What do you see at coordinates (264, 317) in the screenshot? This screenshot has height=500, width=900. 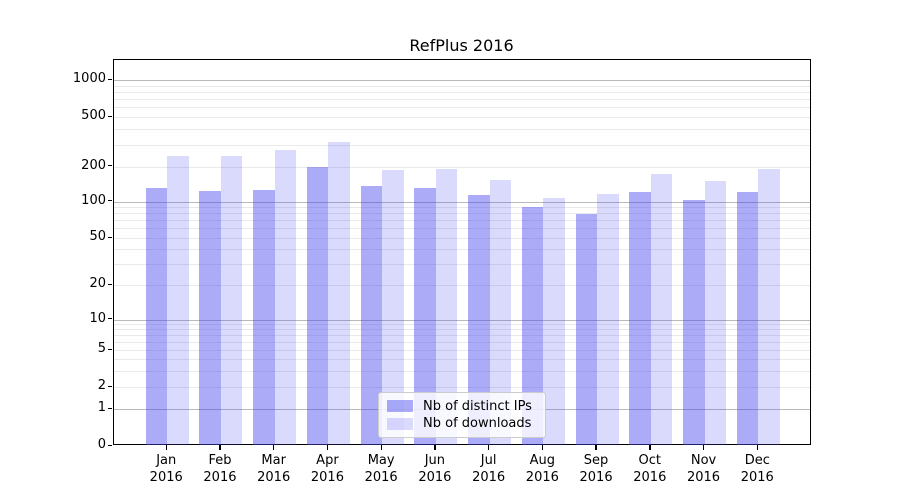 I see `bar-mar-2016-nb-of-distinct-ips` at bounding box center [264, 317].